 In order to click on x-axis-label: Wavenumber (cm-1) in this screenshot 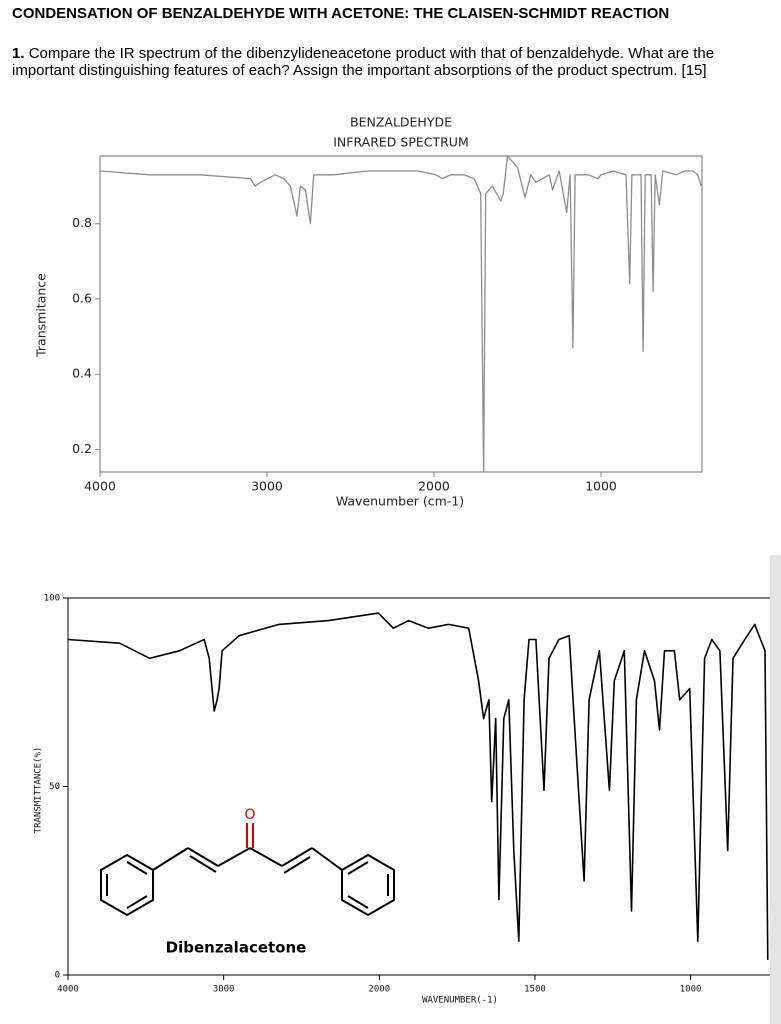, I will do `click(400, 501)`.